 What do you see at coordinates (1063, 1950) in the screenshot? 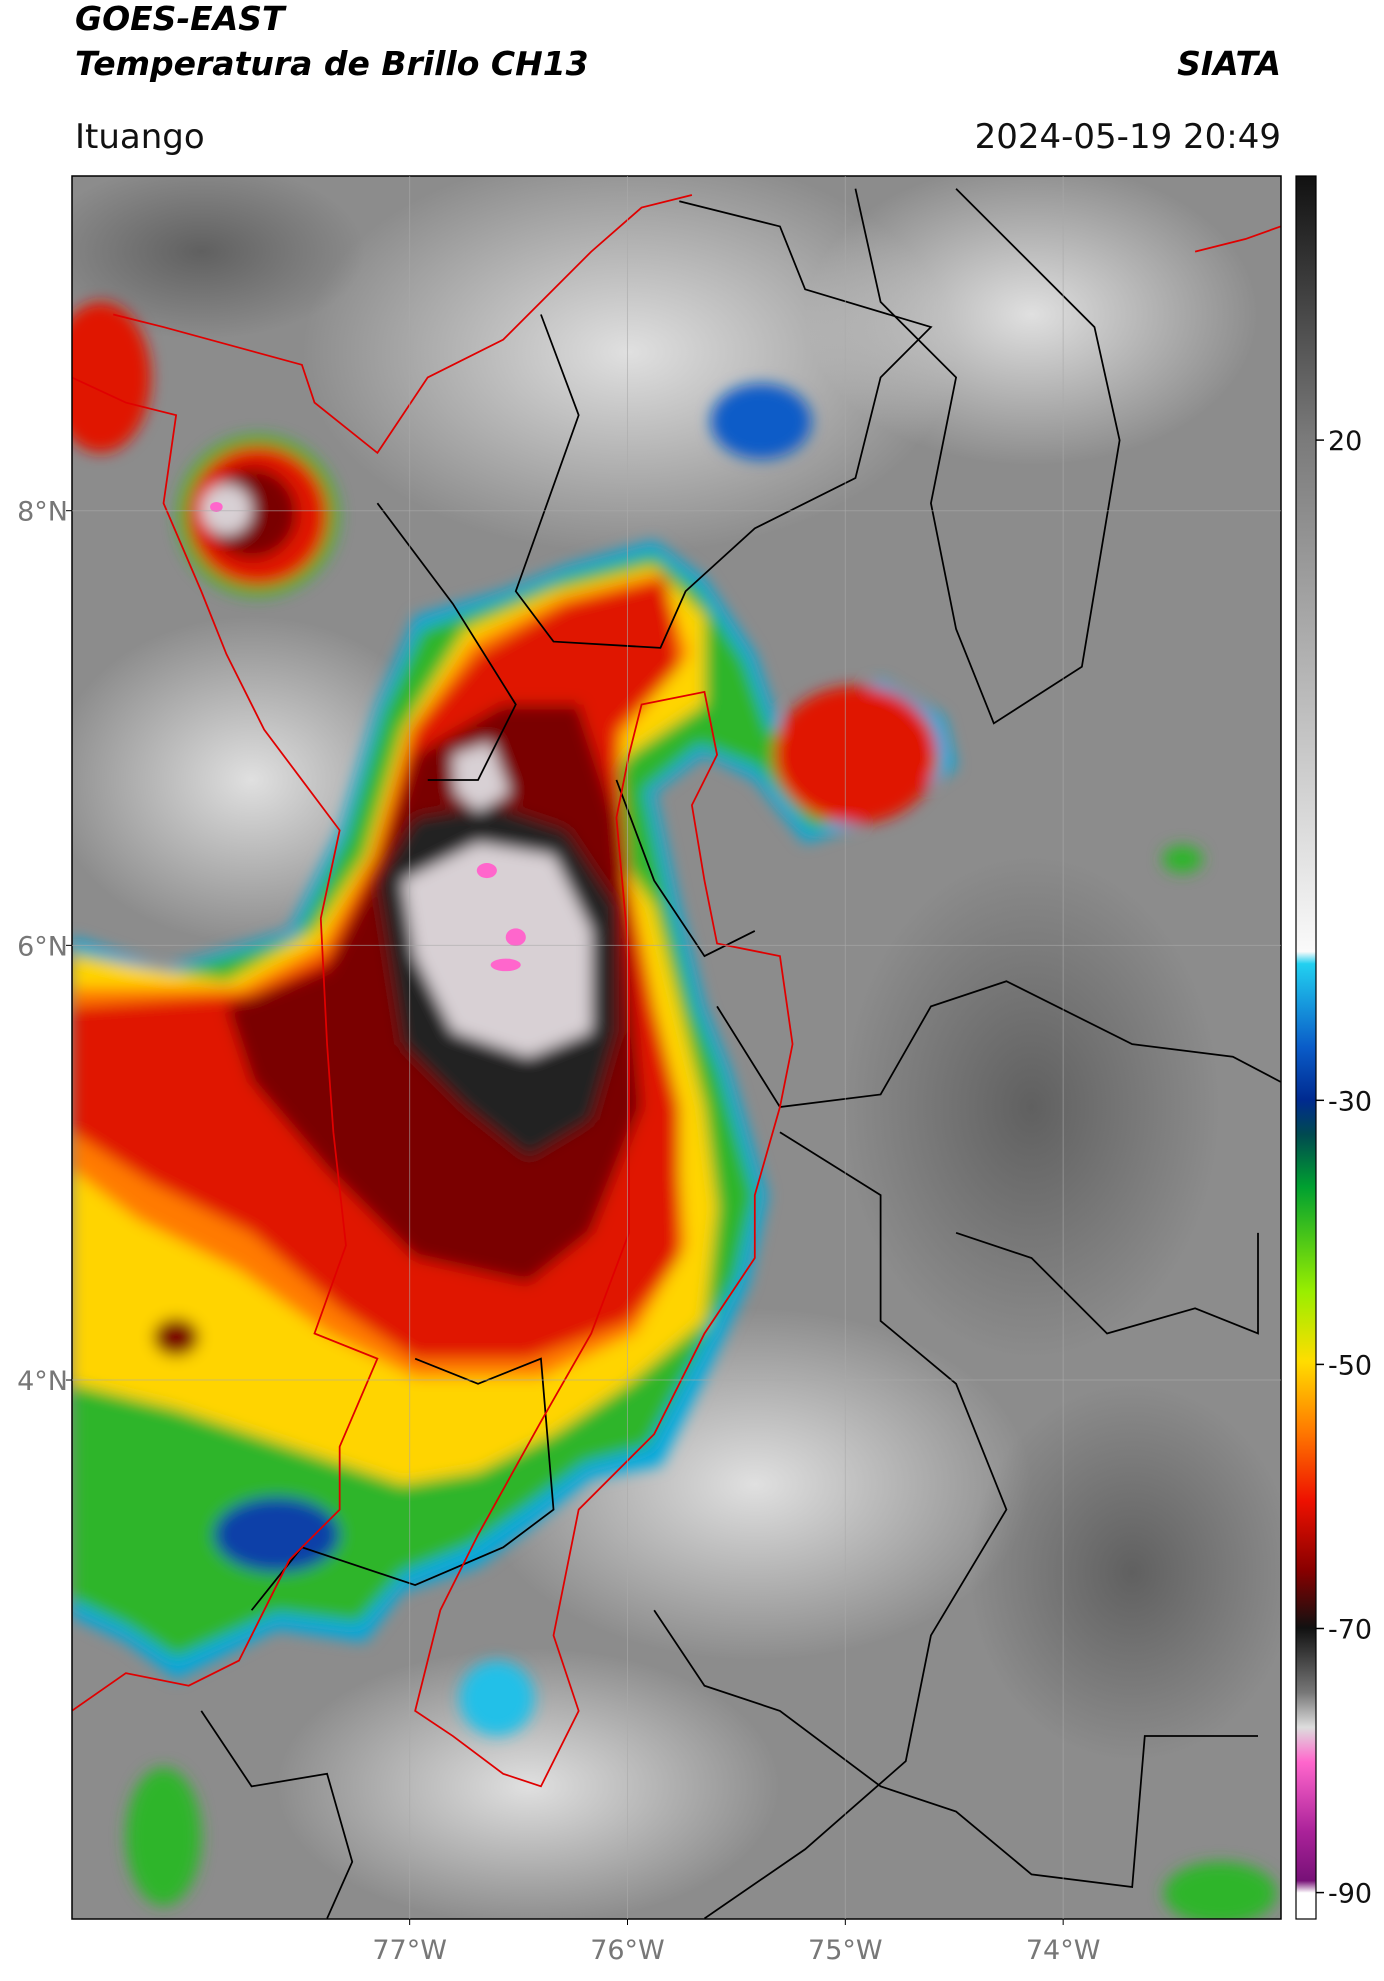
I see `x-tick-label: 74°W` at bounding box center [1063, 1950].